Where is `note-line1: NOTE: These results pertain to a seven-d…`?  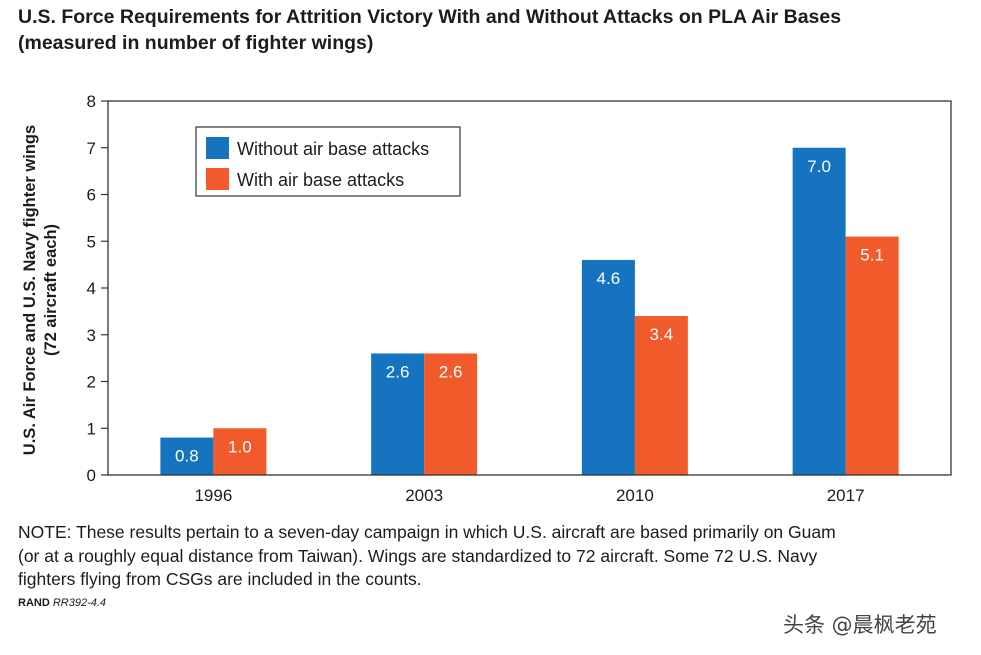 note-line1: NOTE: These results pertain to a seven-d… is located at coordinates (427, 532).